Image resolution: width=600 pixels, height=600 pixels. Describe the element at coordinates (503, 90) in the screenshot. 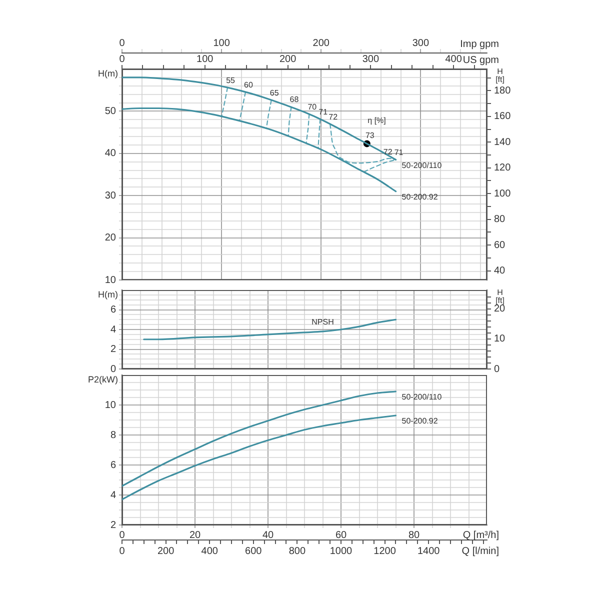

I see `y2-tick-label: 180` at that location.